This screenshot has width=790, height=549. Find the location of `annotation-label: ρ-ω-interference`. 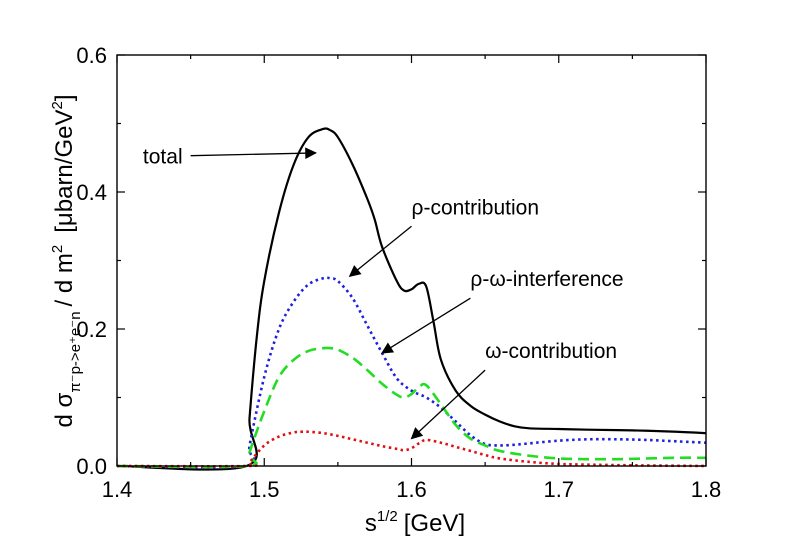

annotation-label: ρ-ω-interference is located at coordinates (546, 279).